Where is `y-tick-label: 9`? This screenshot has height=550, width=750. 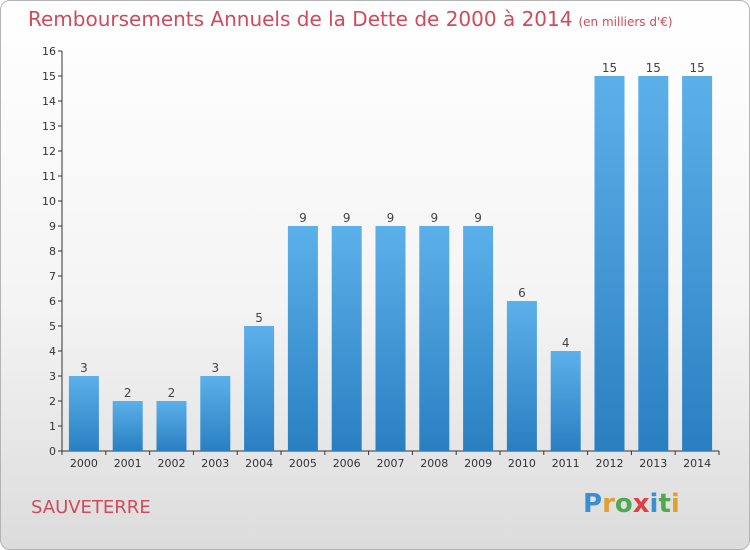 y-tick-label: 9 is located at coordinates (52, 226).